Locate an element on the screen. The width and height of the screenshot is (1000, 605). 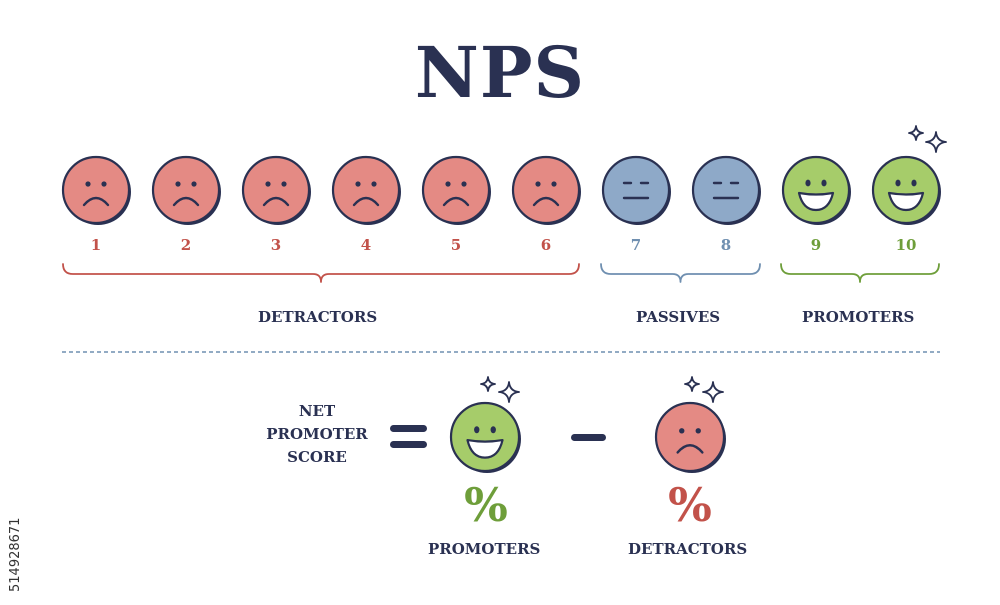
minus-sign is located at coordinates (588, 437).